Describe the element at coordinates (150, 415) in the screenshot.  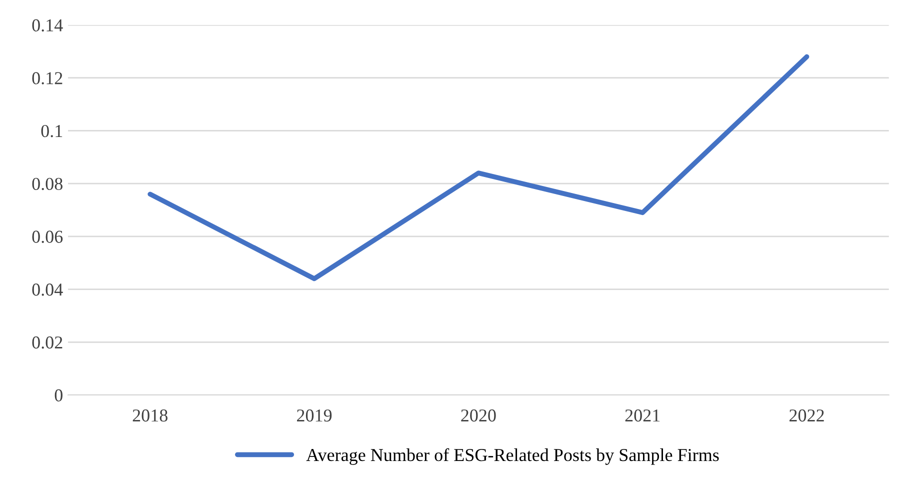
I see `x-tick-label: 2018` at that location.